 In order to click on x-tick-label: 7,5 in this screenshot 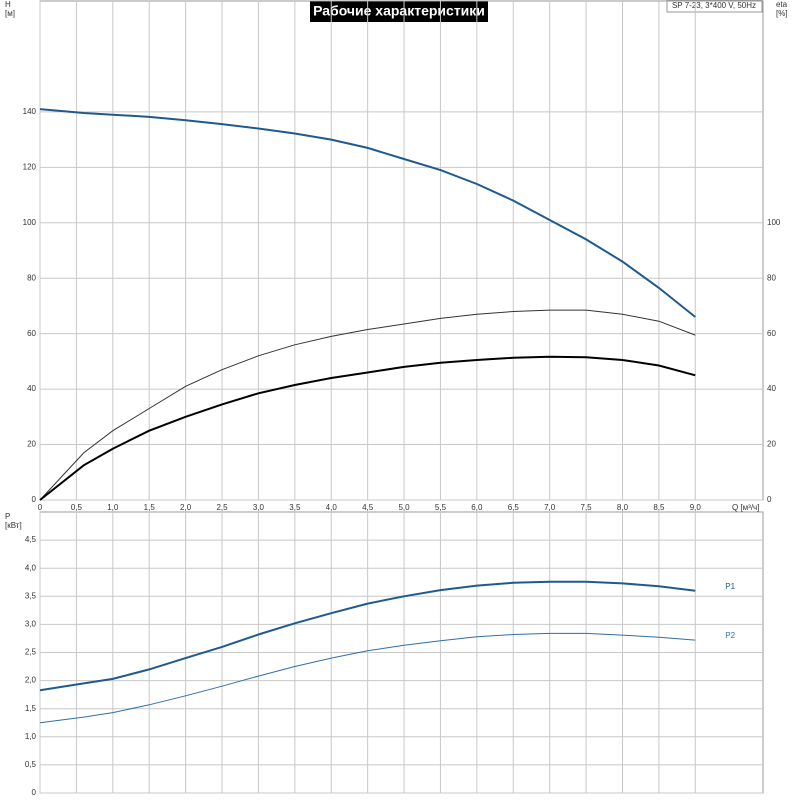, I will do `click(587, 507)`.